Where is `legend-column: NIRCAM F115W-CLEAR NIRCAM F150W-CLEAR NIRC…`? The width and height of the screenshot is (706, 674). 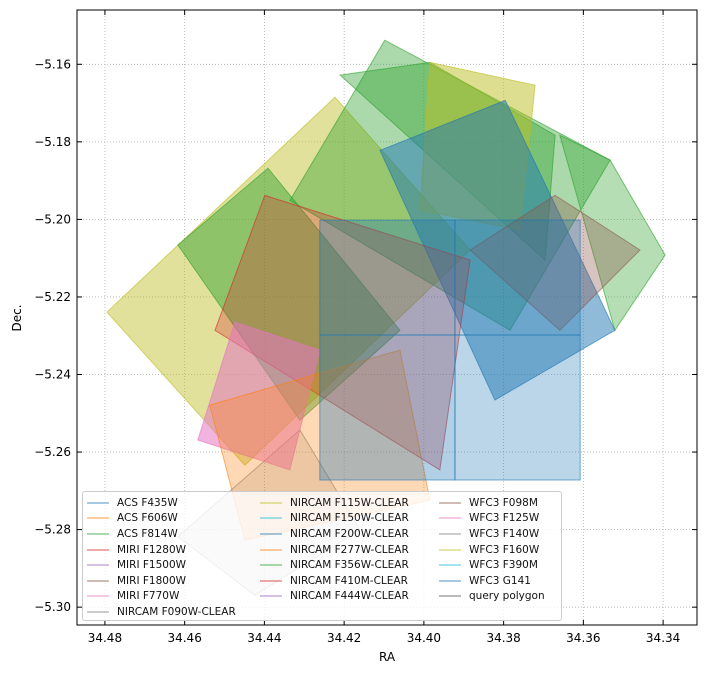
legend-column: NIRCAM F115W-CLEAR NIRCAM F150W-CLEAR NIRC… is located at coordinates (332, 549).